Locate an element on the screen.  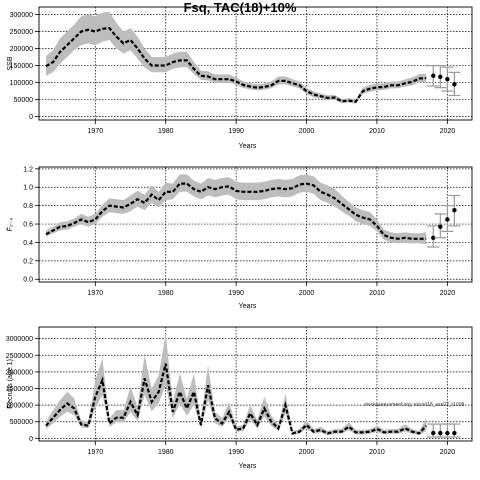
y-tick-label: 500000 is located at coordinates (21, 422).